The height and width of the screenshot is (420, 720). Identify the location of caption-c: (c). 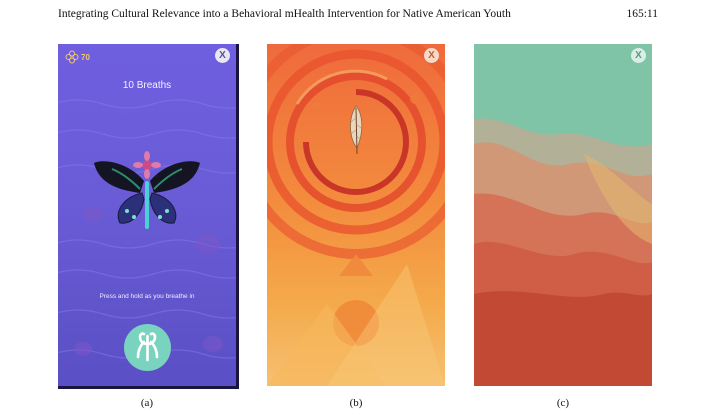
(563, 403).